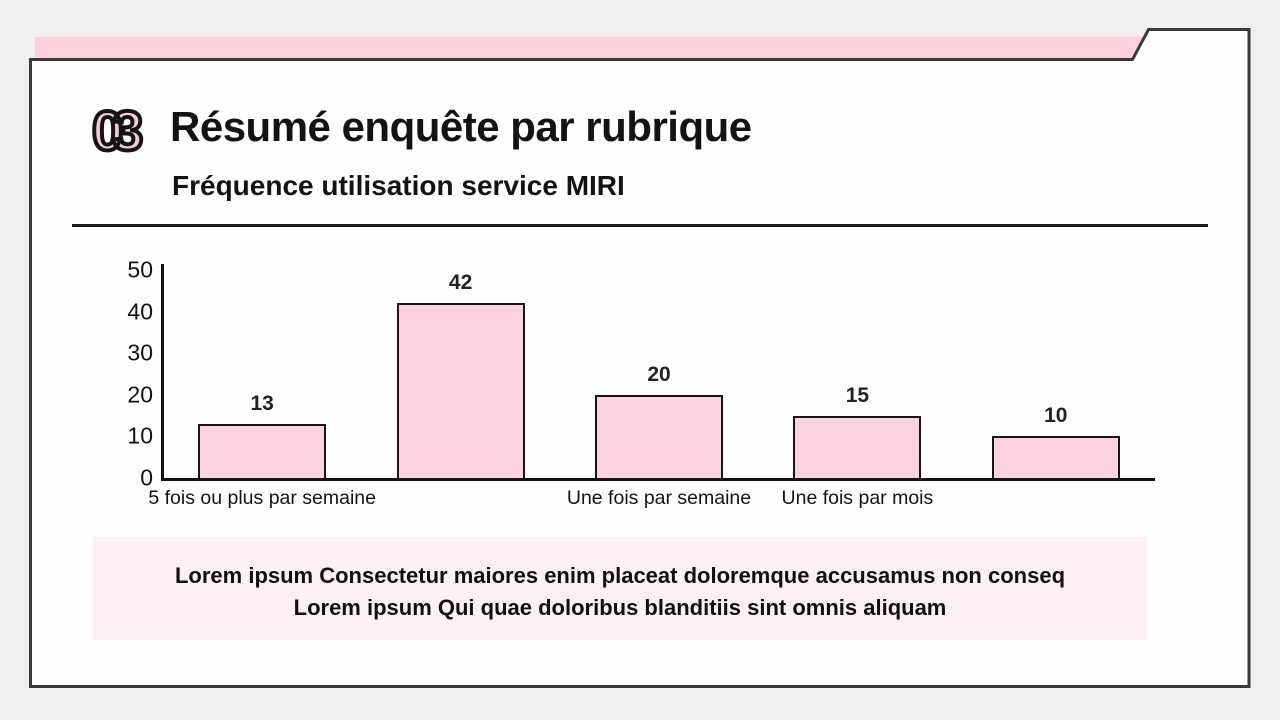  What do you see at coordinates (262, 498) in the screenshot?
I see `x-axis-category-label: 5 fois ou plus par semaine` at bounding box center [262, 498].